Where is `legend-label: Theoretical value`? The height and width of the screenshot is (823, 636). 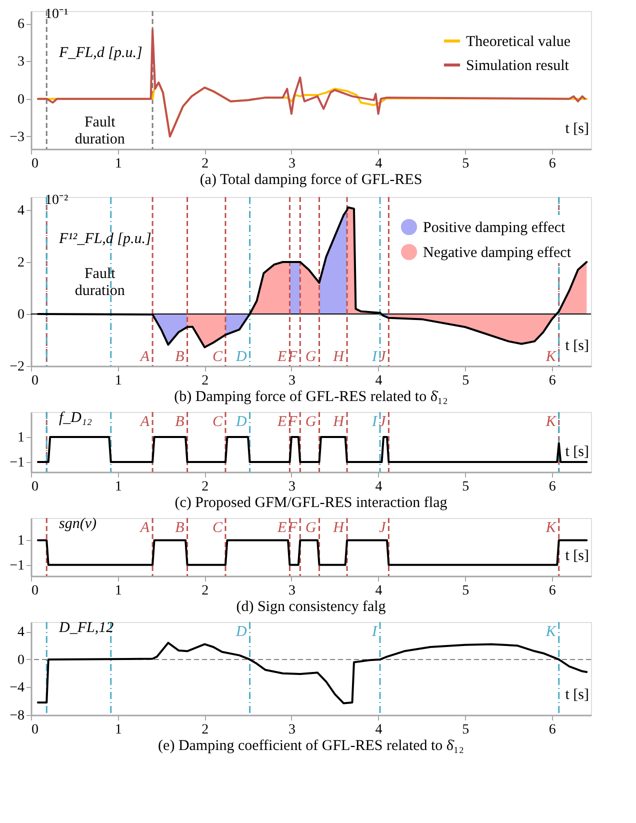 legend-label: Theoretical value is located at coordinates (518, 42).